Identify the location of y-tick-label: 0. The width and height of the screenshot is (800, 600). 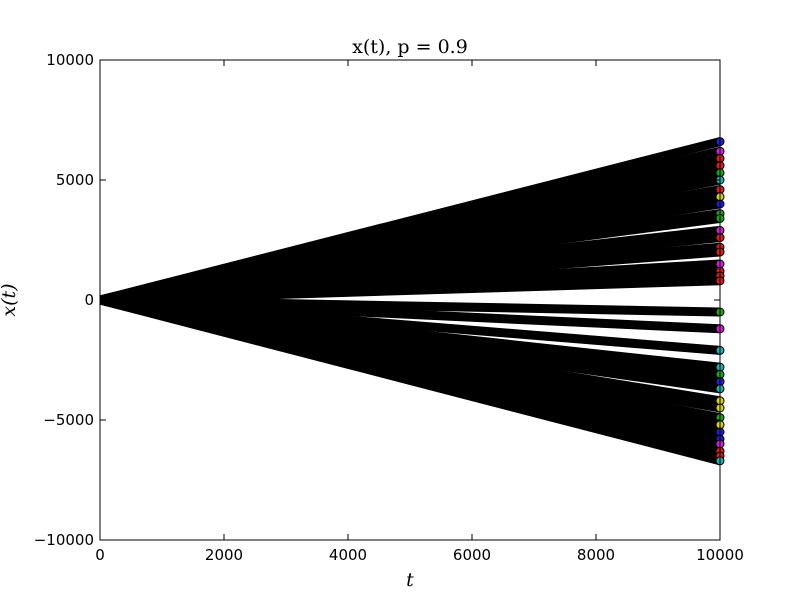
(89, 300).